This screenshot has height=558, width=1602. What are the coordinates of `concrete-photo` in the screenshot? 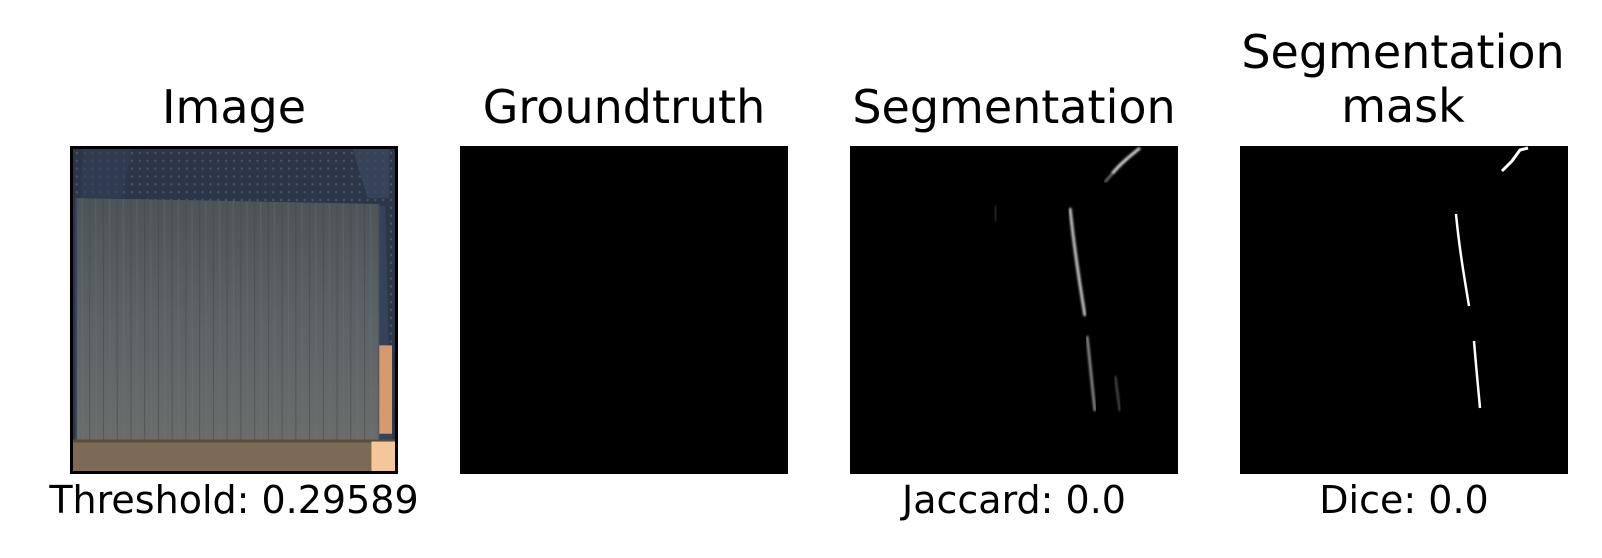 It's located at (234, 310).